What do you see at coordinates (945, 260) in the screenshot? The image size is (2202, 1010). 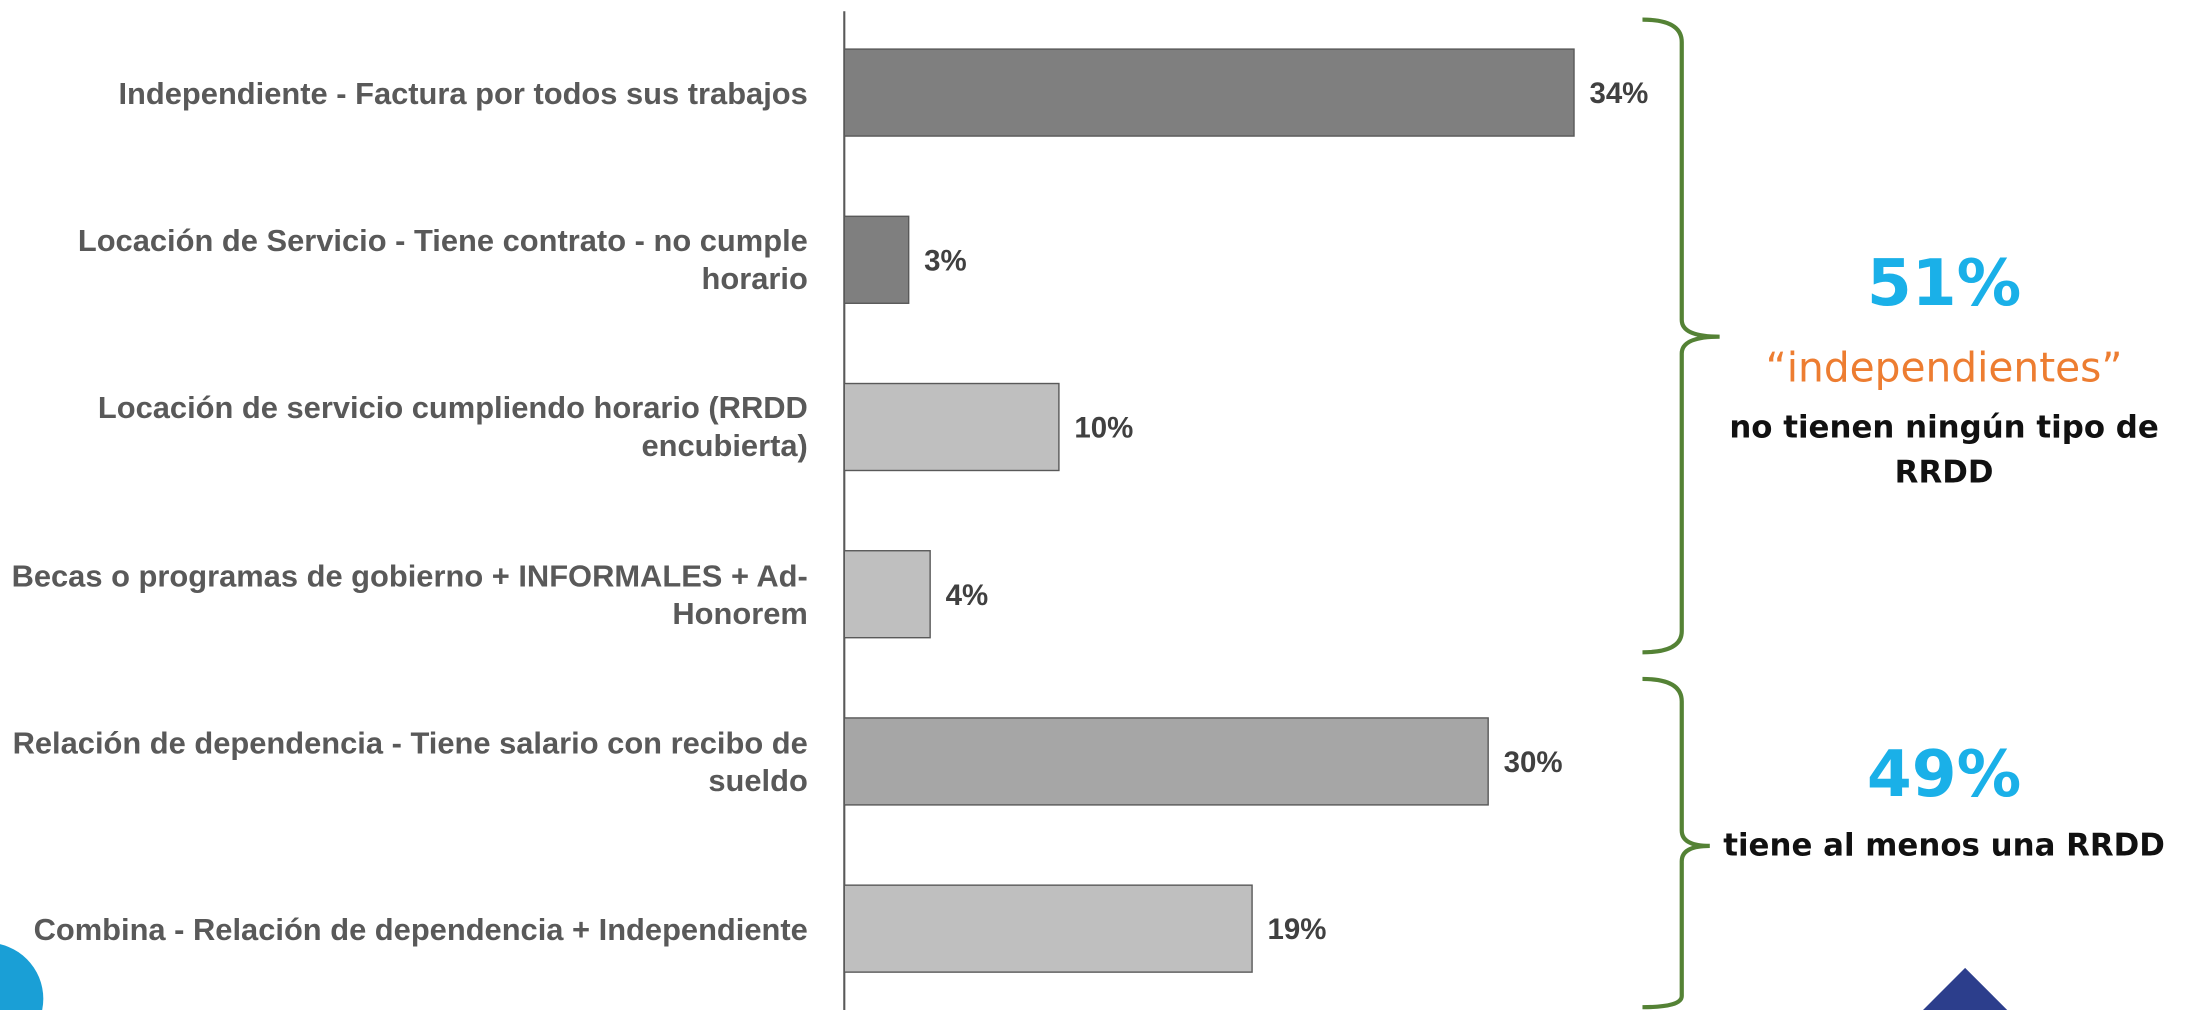 I see `value-label: 3%` at bounding box center [945, 260].